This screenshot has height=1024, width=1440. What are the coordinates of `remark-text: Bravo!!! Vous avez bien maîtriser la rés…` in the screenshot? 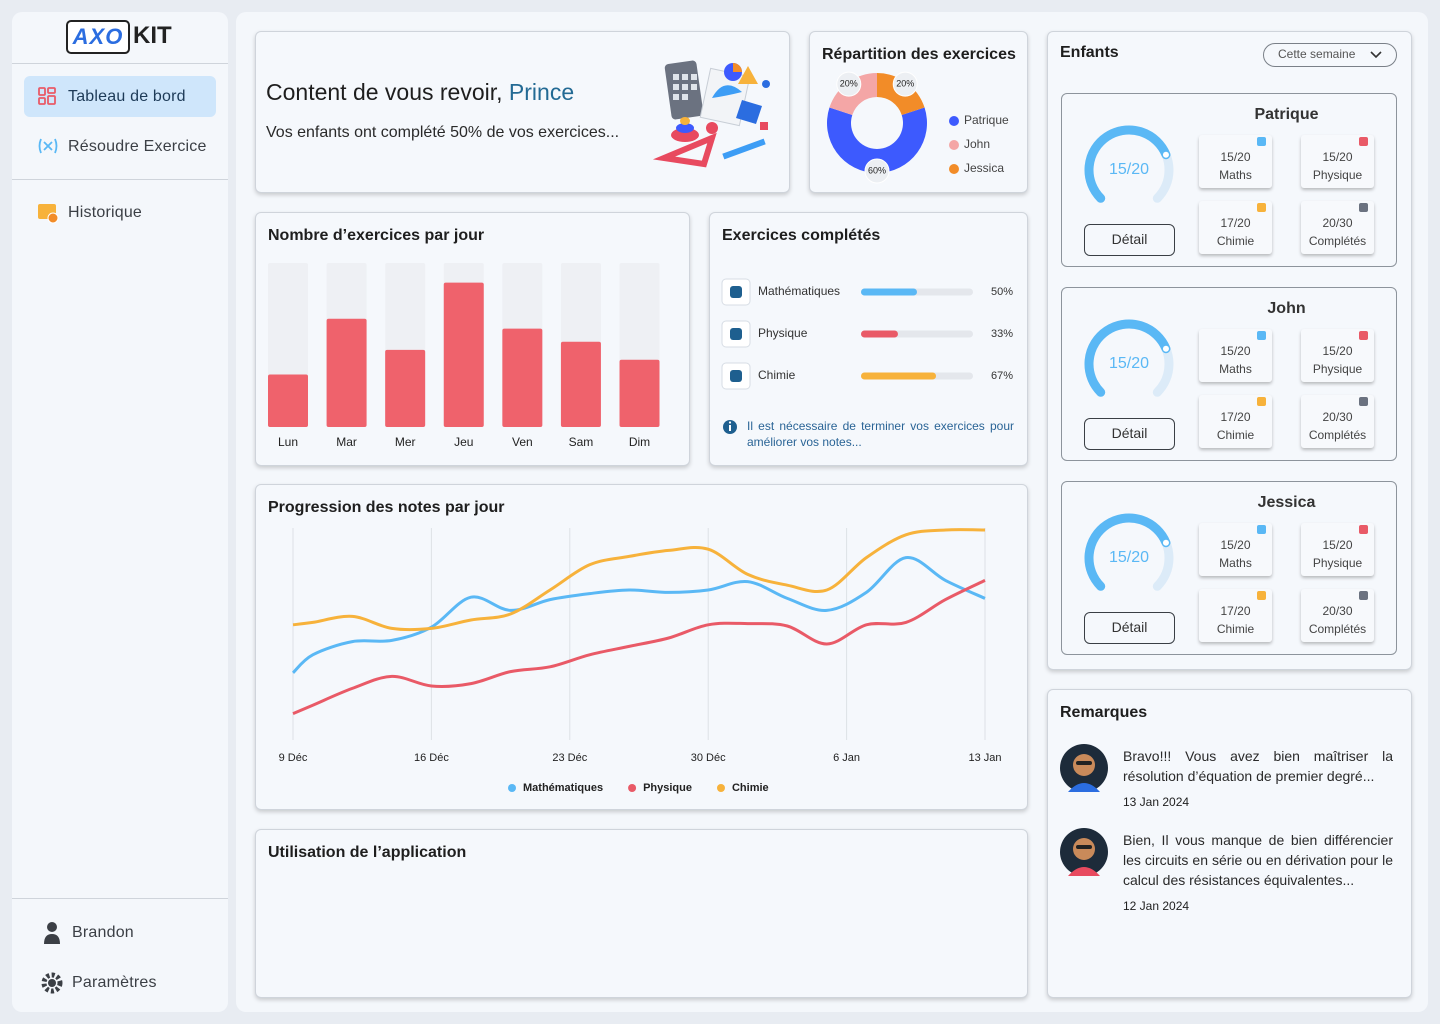 It's located at (1258, 766).